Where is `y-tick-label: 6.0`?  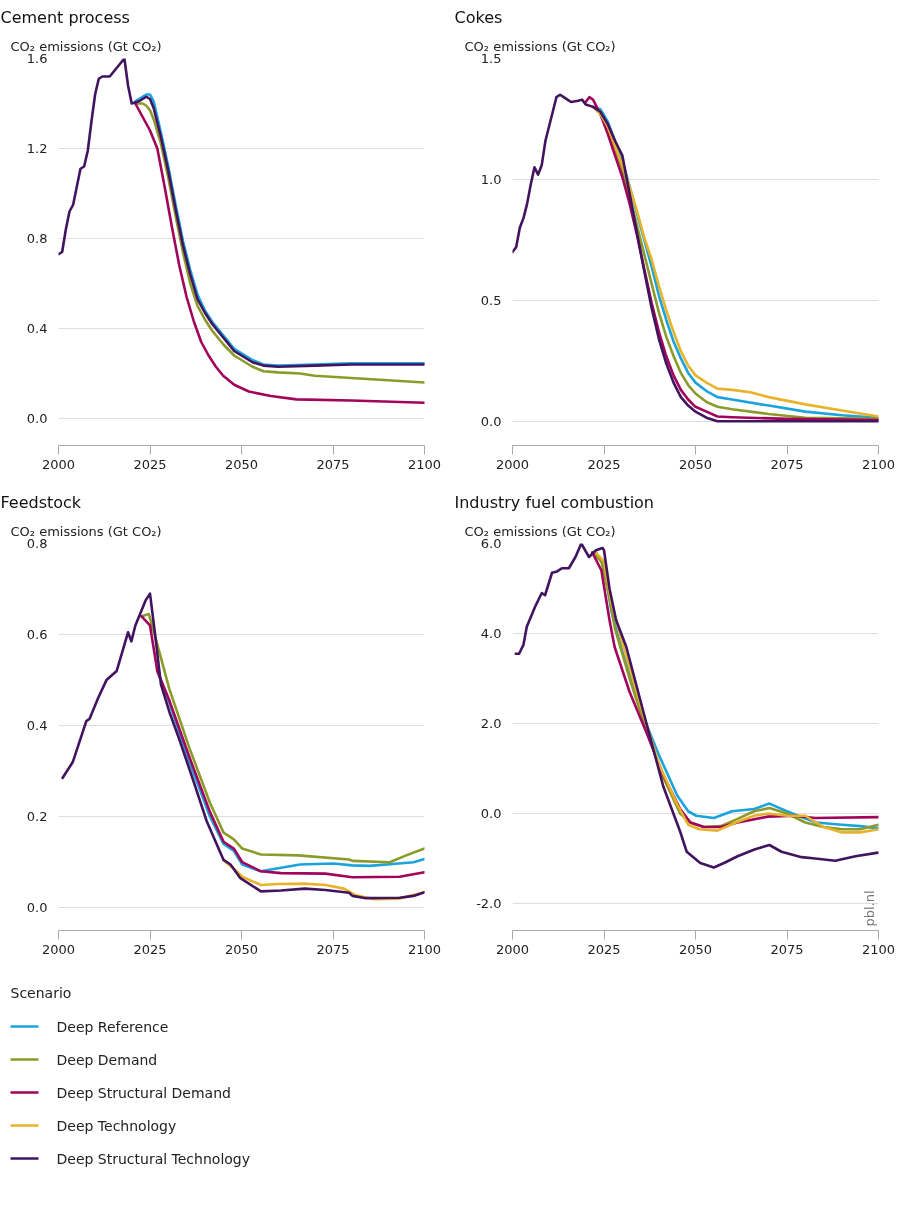
y-tick-label: 6.0 is located at coordinates (491, 543).